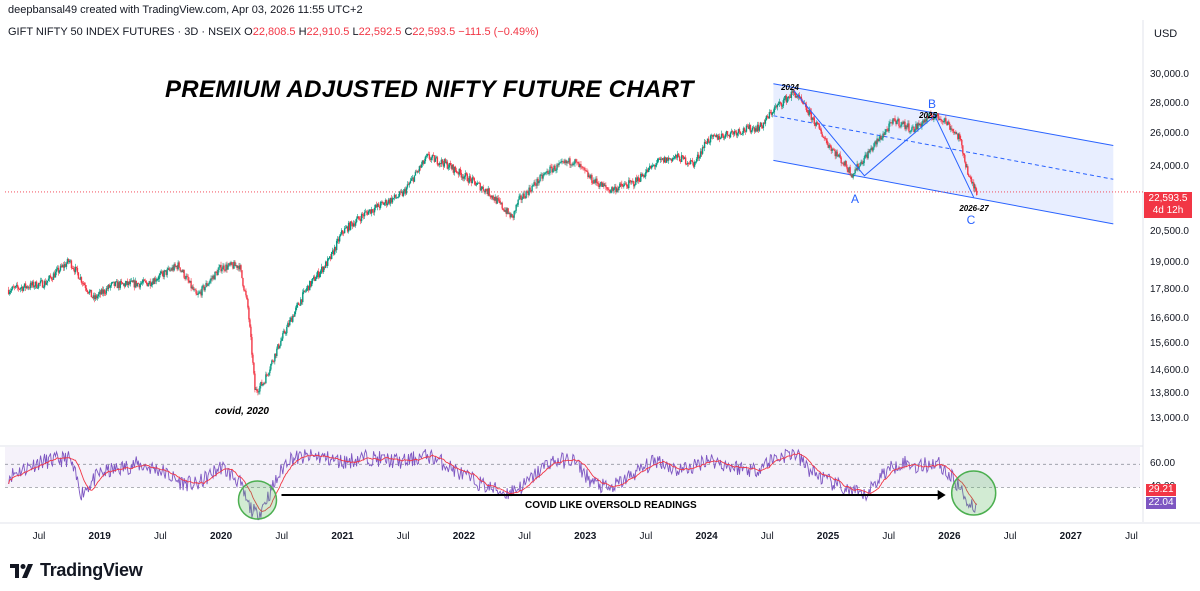 This screenshot has width=1200, height=591. I want to click on channel-fill, so click(943, 153).